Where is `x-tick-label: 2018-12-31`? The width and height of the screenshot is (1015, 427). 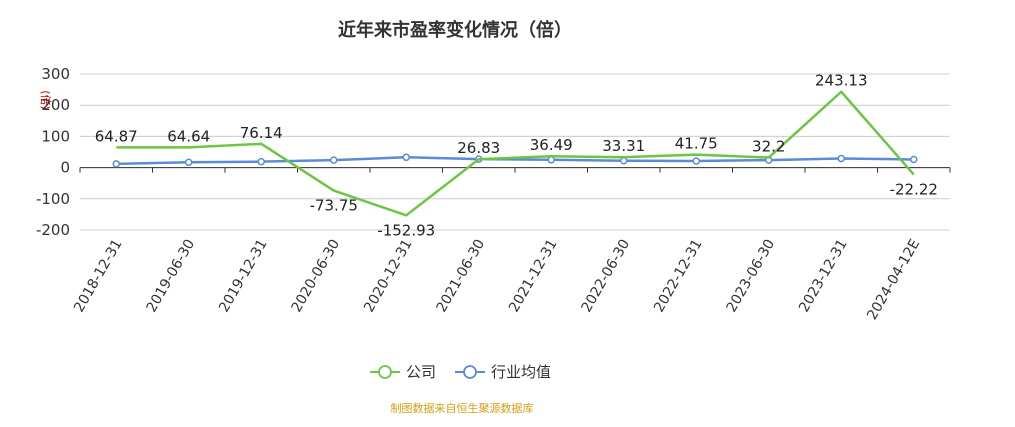
x-tick-label: 2018-12-31 is located at coordinates (98, 276).